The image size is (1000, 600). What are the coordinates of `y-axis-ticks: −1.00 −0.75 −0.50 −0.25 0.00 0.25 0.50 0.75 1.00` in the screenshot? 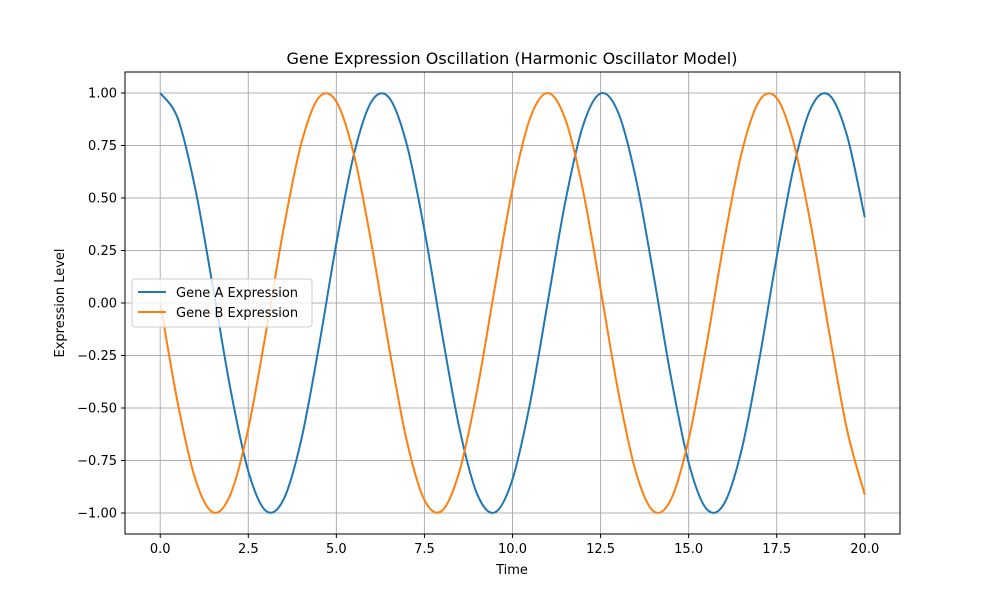 It's located at (101, 304).